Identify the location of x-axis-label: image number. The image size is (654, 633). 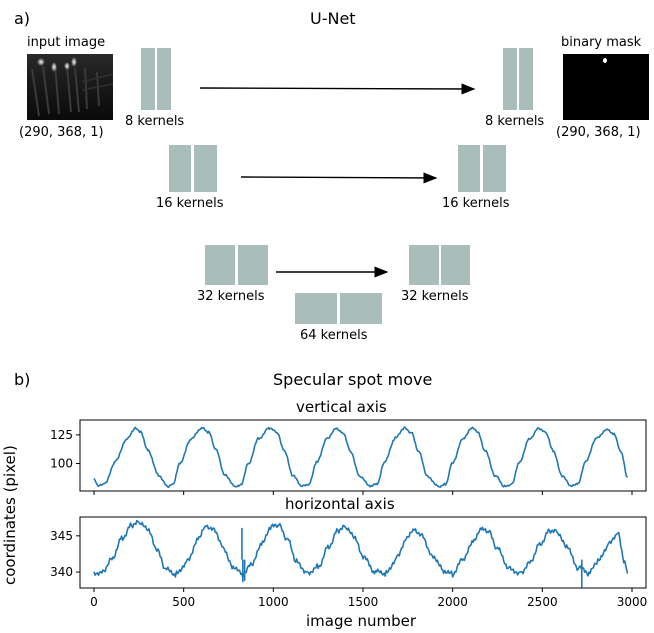
(361, 621).